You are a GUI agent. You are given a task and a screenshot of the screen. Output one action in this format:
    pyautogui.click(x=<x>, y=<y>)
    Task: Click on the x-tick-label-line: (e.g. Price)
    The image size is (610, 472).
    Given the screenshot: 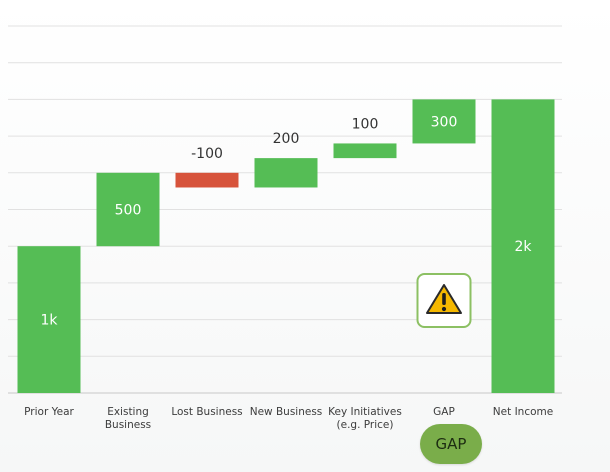 What is the action you would take?
    pyautogui.click(x=365, y=425)
    